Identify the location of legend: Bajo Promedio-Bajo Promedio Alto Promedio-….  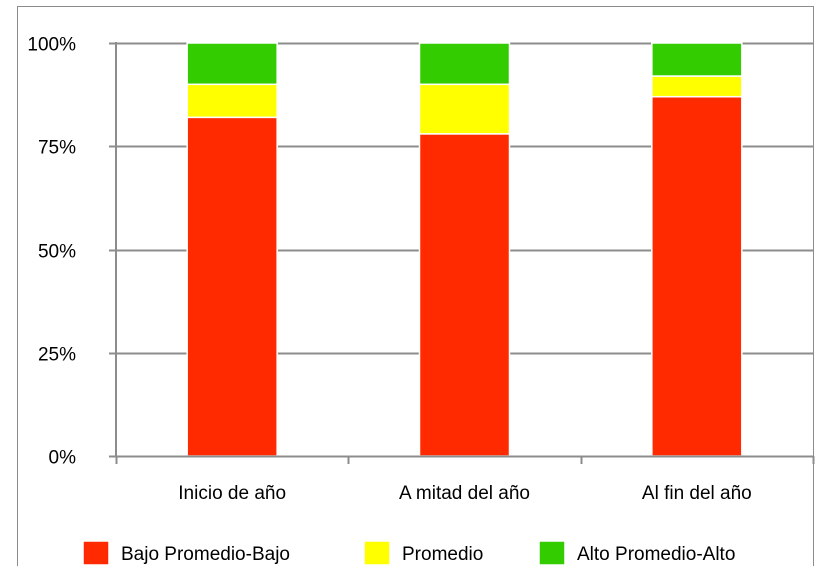
(408, 553).